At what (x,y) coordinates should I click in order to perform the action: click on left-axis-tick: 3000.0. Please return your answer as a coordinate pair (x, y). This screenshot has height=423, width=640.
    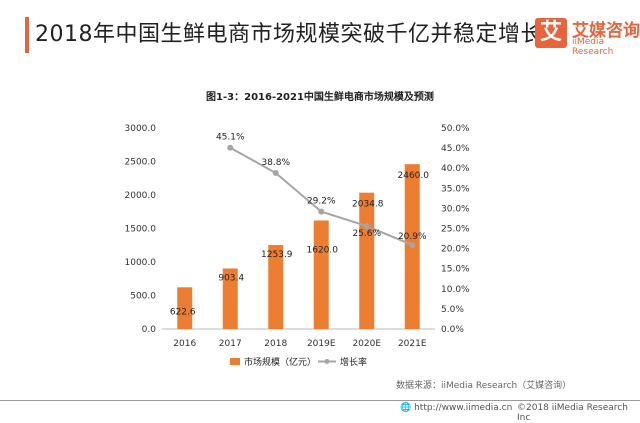
    Looking at the image, I should click on (141, 129).